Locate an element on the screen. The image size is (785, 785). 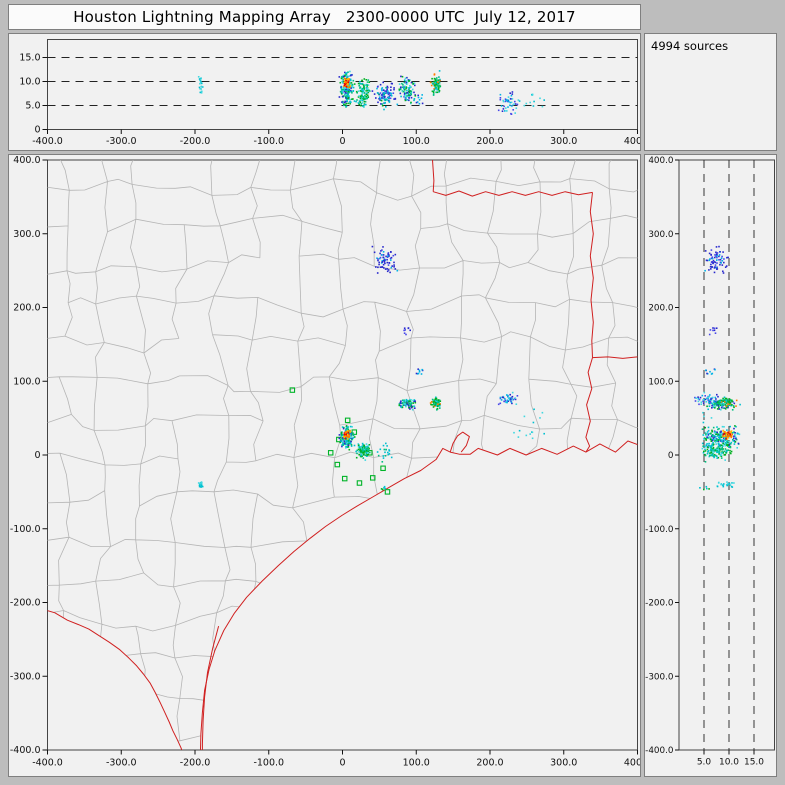
sources-count: 4994 sources is located at coordinates (690, 46).